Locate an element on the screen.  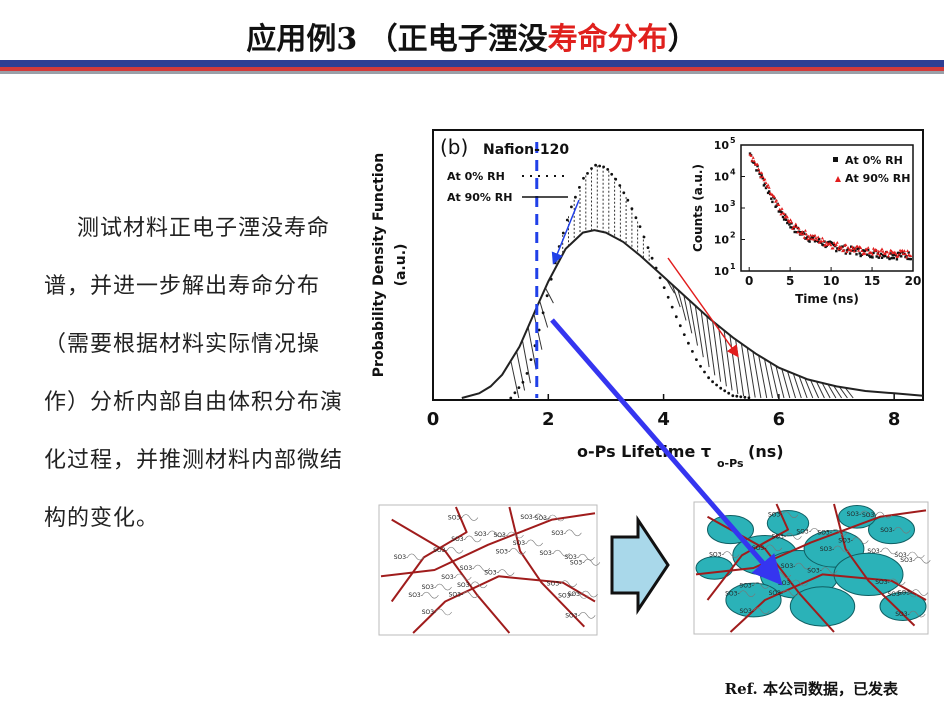
inset-legend-marker-90pct is located at coordinates (838, 179).